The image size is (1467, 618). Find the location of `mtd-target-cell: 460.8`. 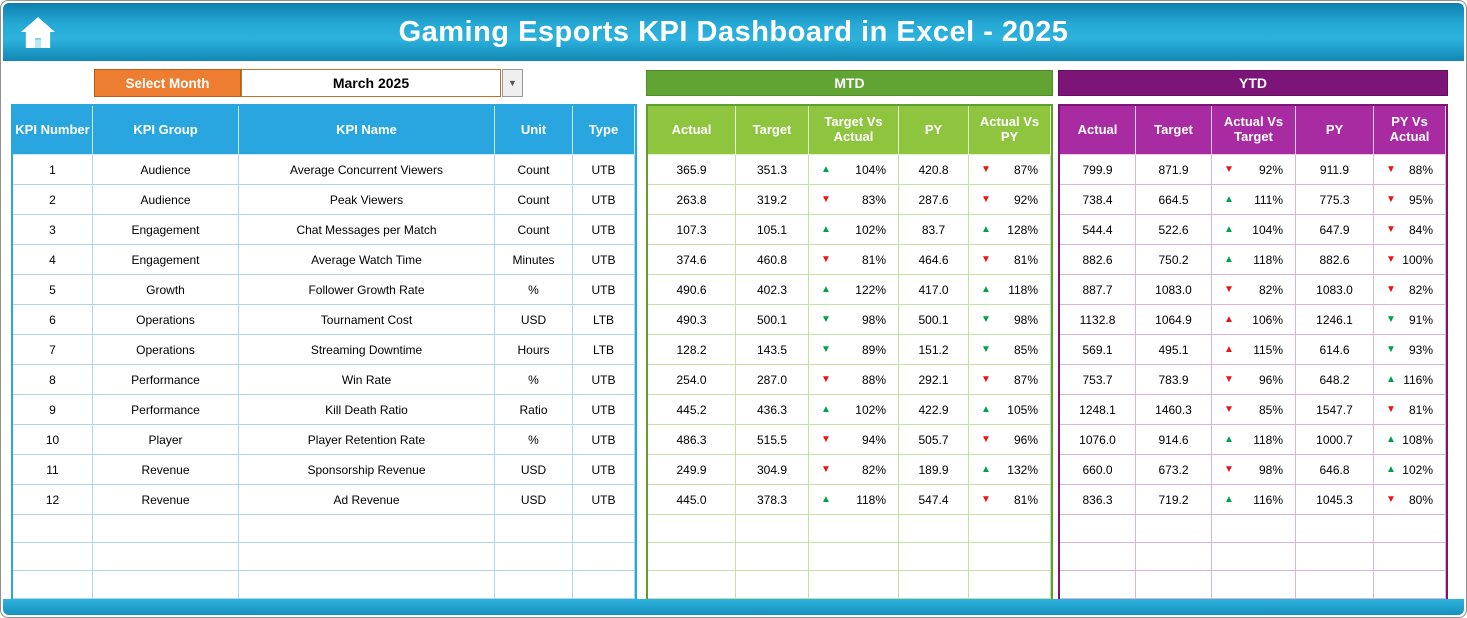

mtd-target-cell: 460.8 is located at coordinates (772, 260).